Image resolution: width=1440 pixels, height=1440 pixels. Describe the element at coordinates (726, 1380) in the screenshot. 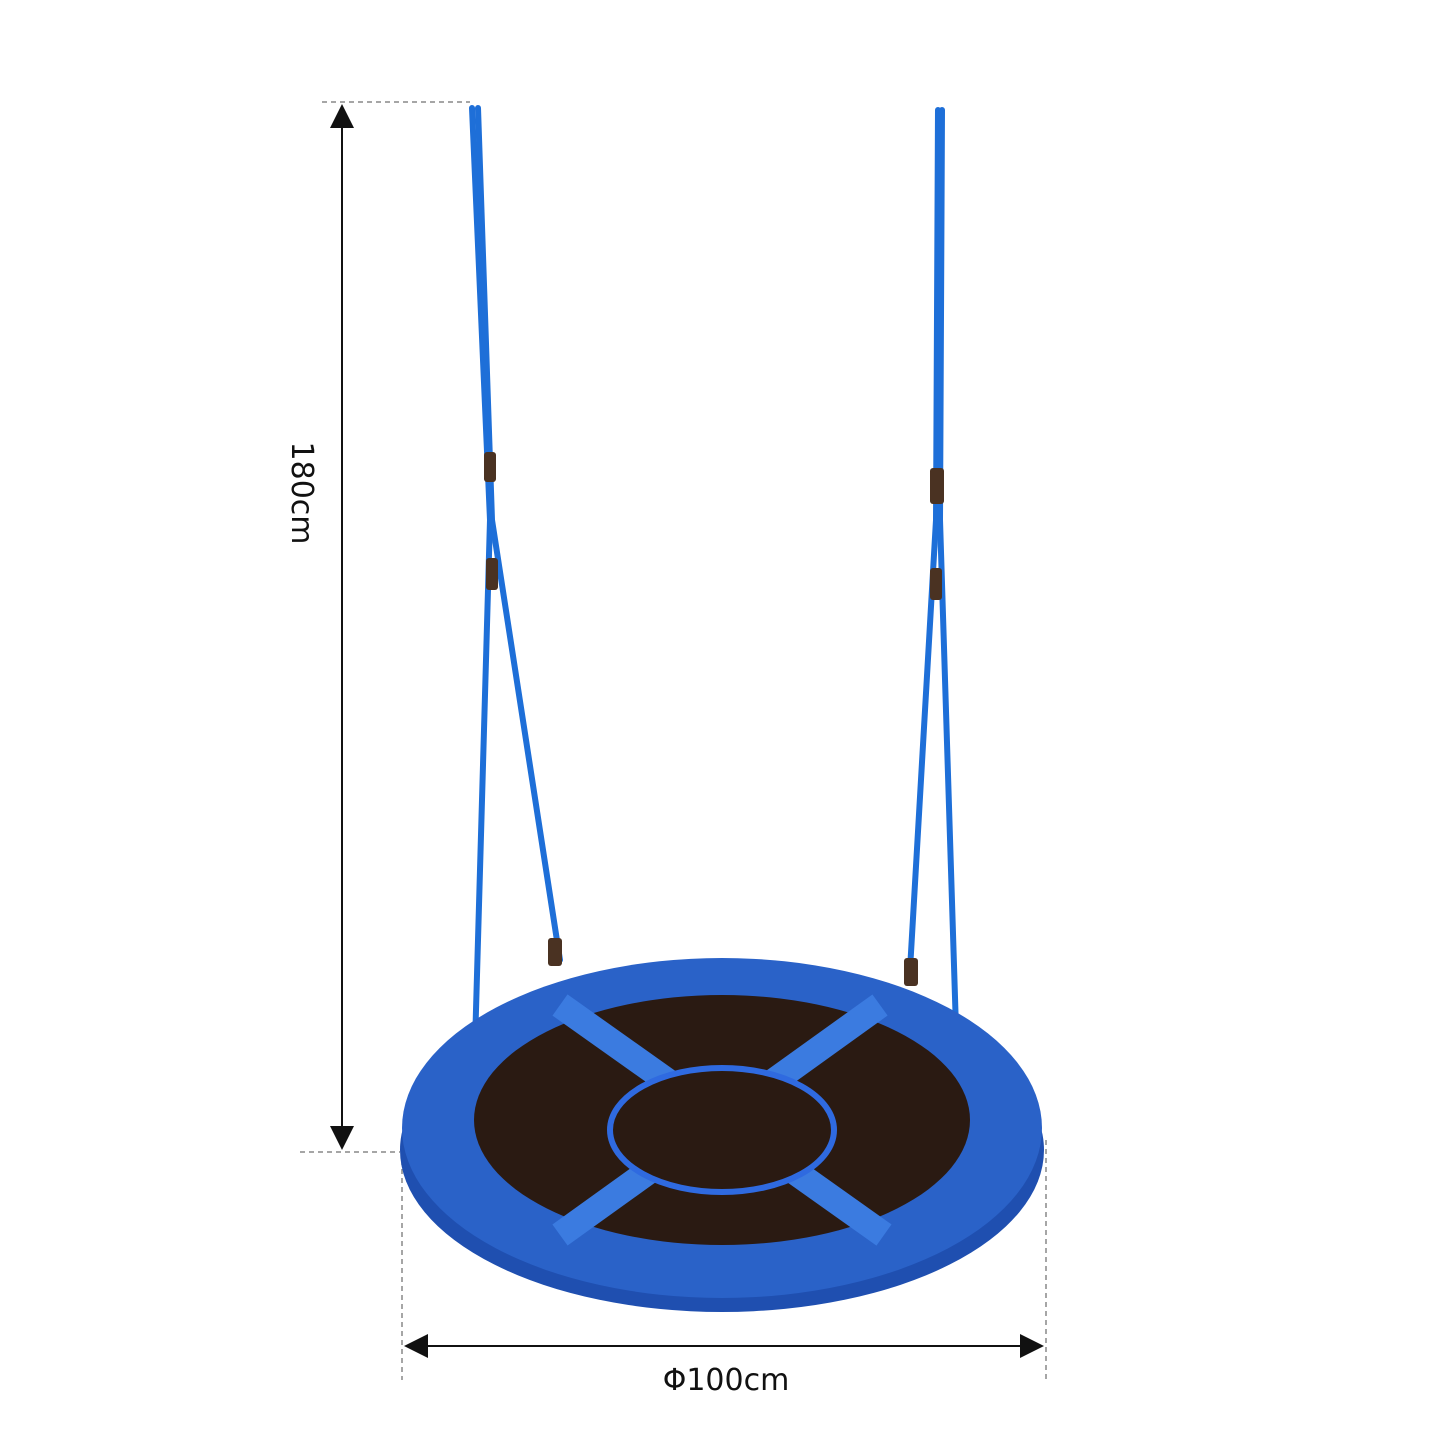

I see `diameter-label: Φ100cm` at that location.